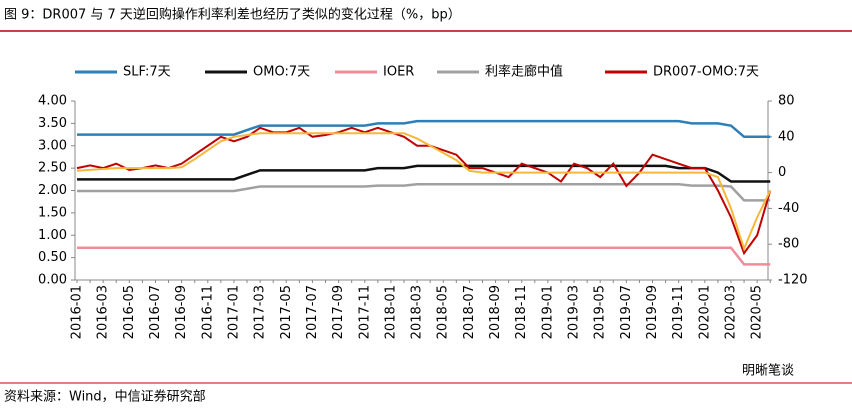 This screenshot has width=852, height=414. I want to click on x-tick-label: 2019-05, so click(600, 312).